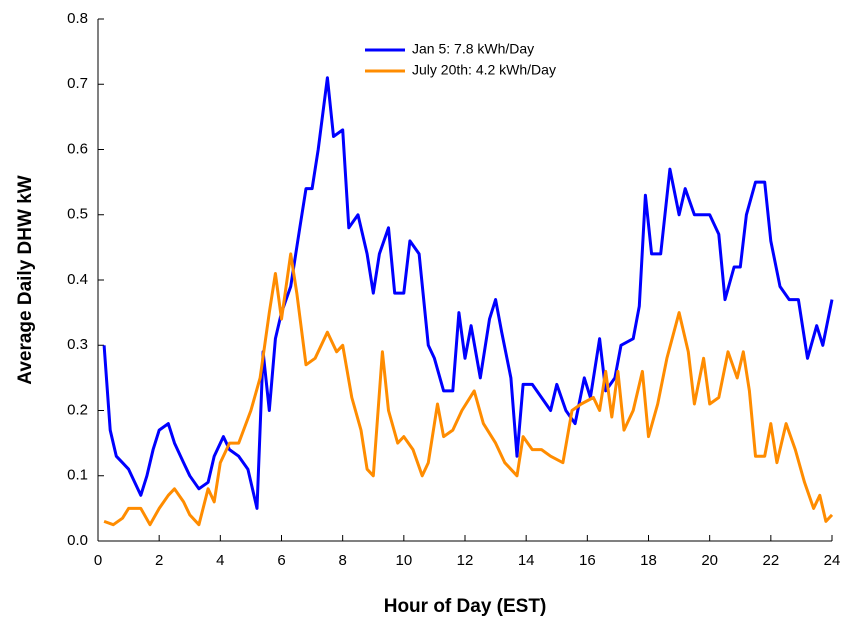  Describe the element at coordinates (77, 83) in the screenshot. I see `y-tick-label: 0.7` at that location.